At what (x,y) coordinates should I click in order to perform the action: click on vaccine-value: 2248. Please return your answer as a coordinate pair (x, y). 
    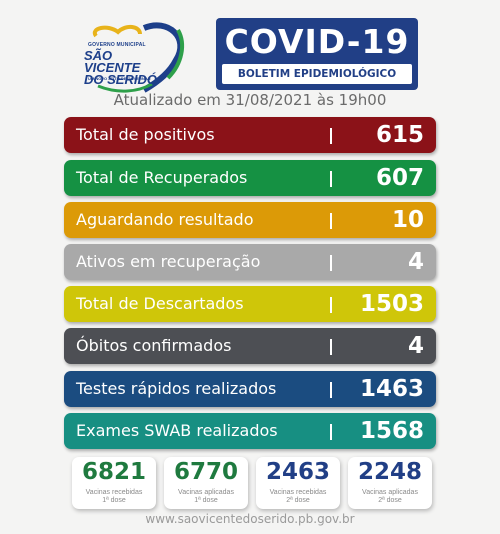
    Looking at the image, I should click on (389, 472).